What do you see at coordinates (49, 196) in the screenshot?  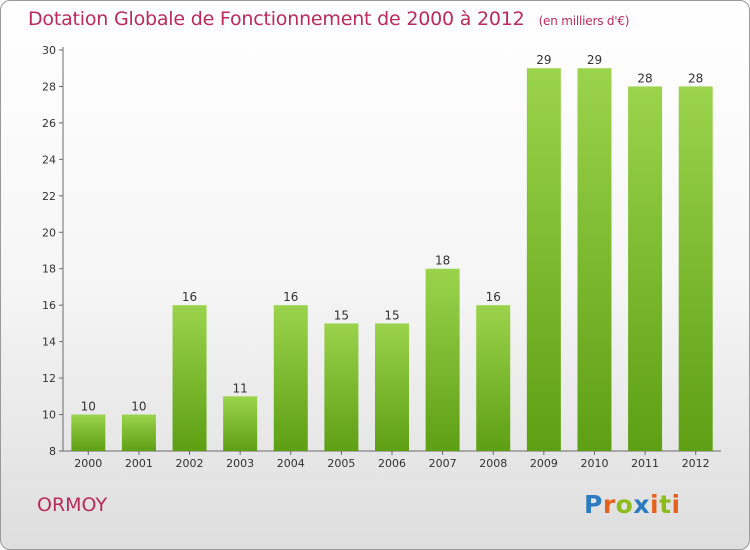 I see `y-tick-label: 22` at bounding box center [49, 196].